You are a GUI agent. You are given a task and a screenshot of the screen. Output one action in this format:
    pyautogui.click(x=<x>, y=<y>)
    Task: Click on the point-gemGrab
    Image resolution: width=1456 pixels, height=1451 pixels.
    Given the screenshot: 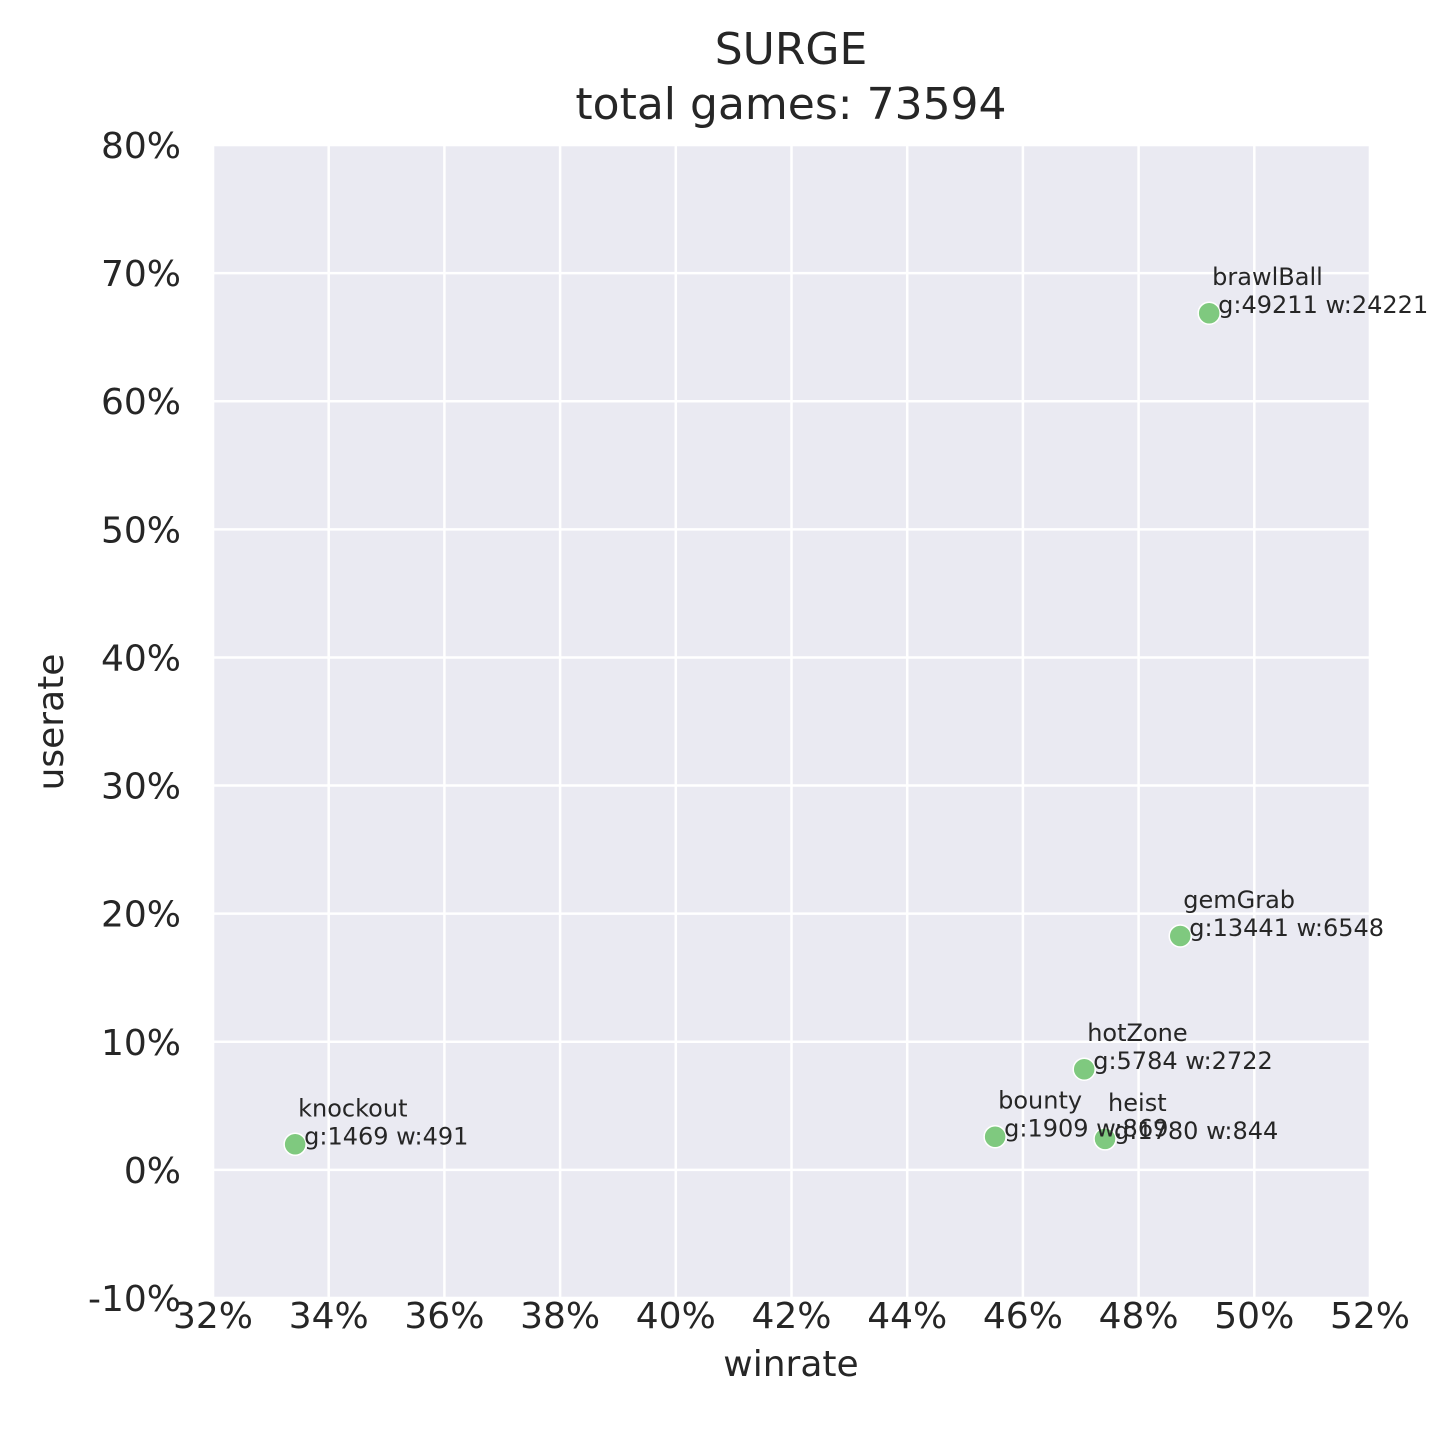 What is the action you would take?
    pyautogui.click(x=1180, y=936)
    